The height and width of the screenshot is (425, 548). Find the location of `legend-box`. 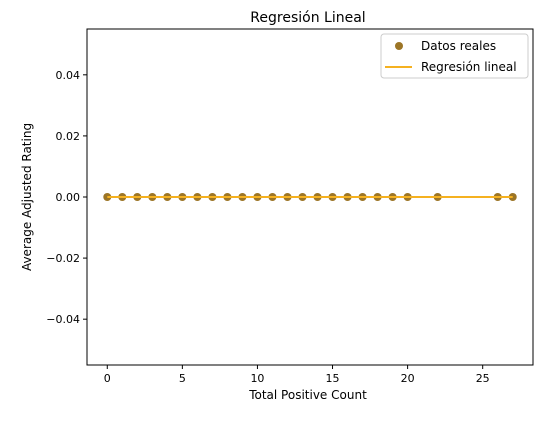

legend-box is located at coordinates (454, 56).